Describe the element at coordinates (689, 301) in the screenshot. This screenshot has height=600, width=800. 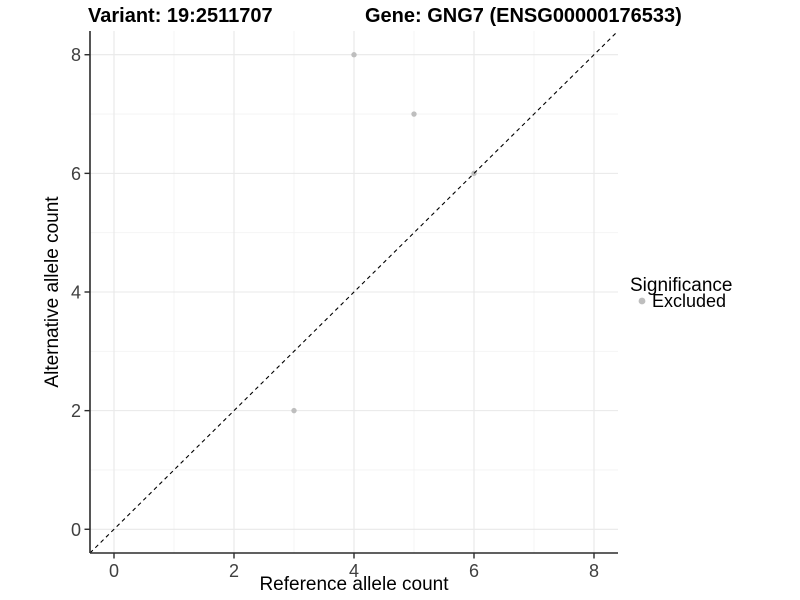
I see `legend-item-label: Excluded` at that location.